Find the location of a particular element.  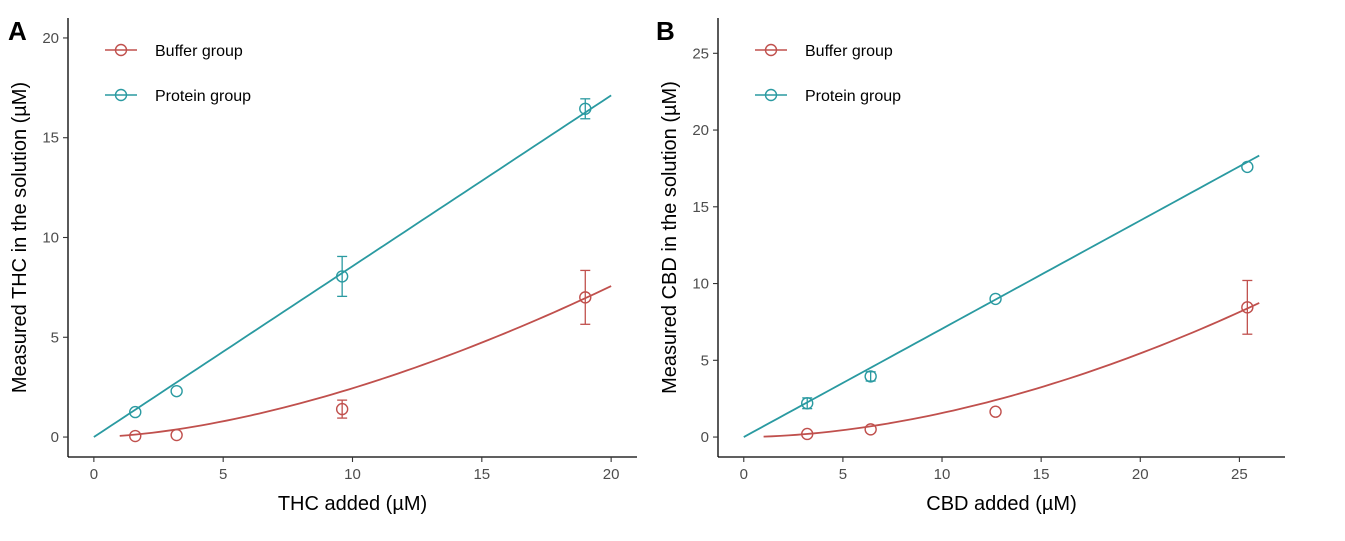

x-tick-label: 25 is located at coordinates (1239, 474).